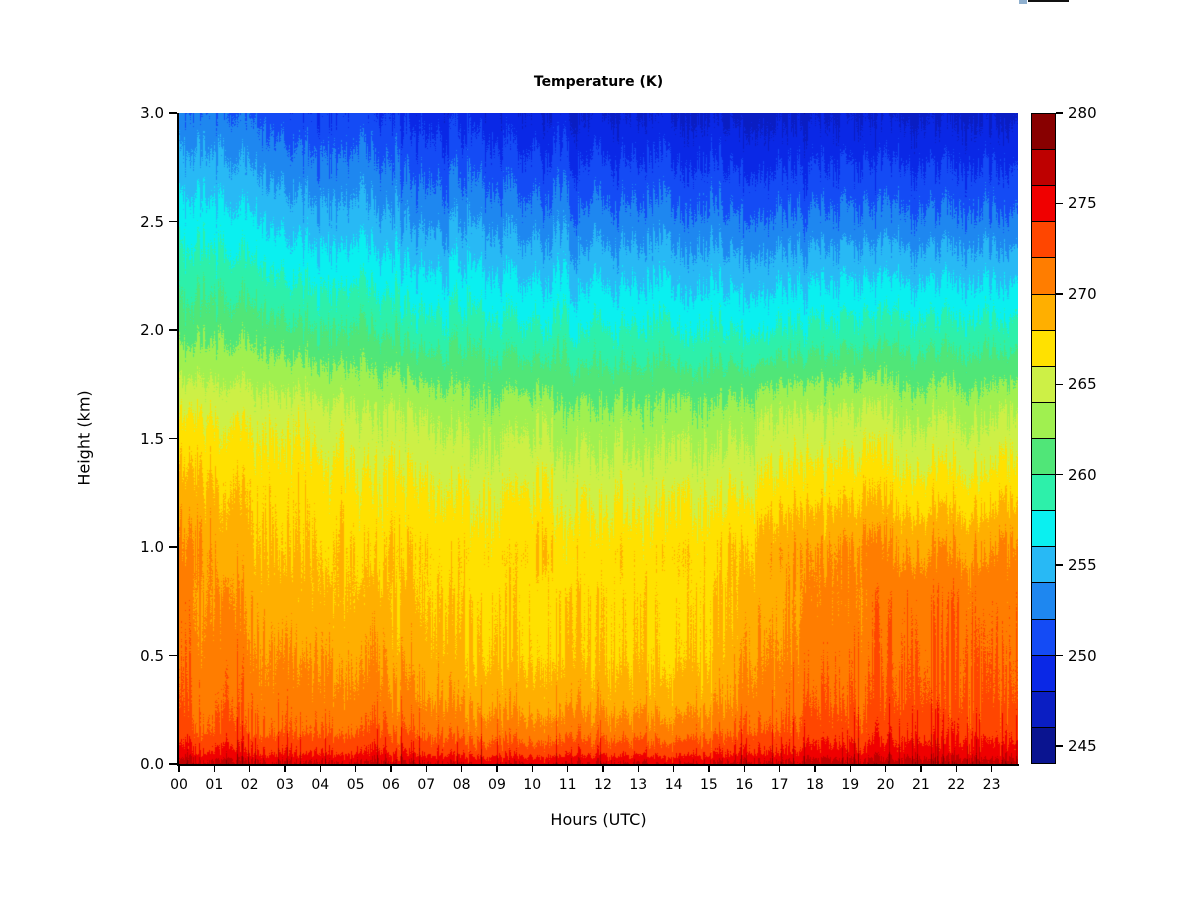  I want to click on x-tick-label: 08, so click(461, 785).